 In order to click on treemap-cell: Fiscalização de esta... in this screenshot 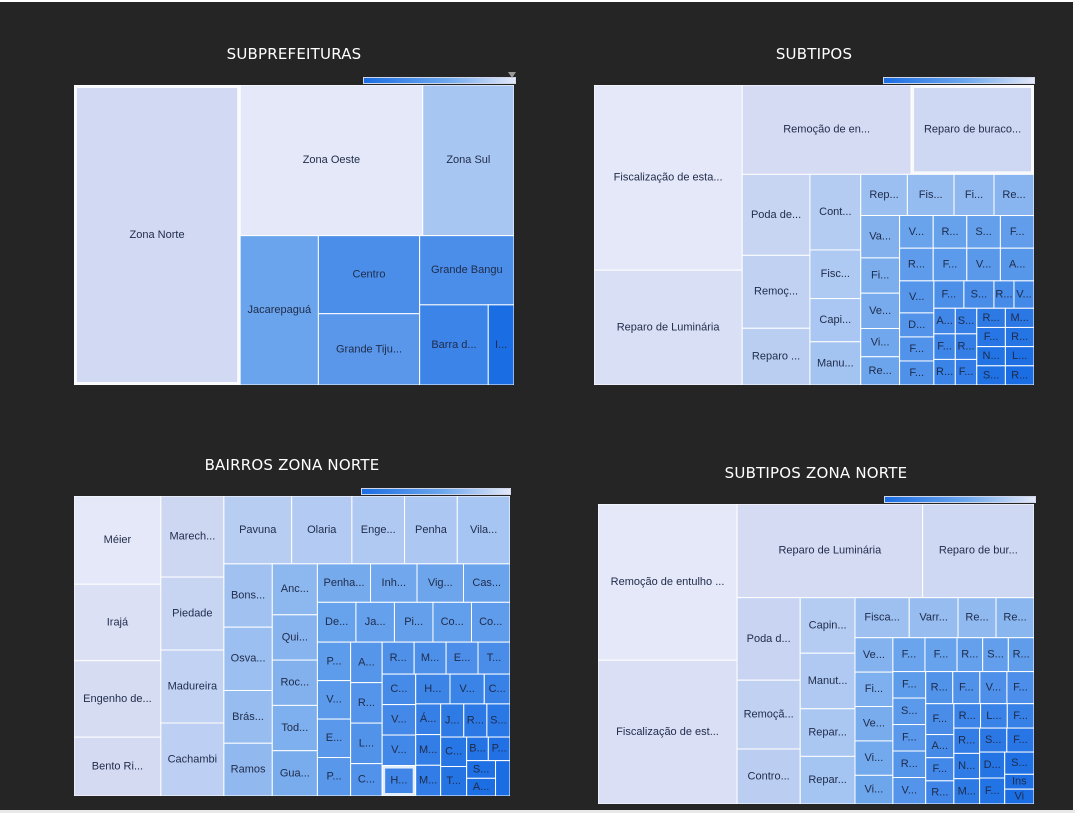, I will do `click(668, 178)`.